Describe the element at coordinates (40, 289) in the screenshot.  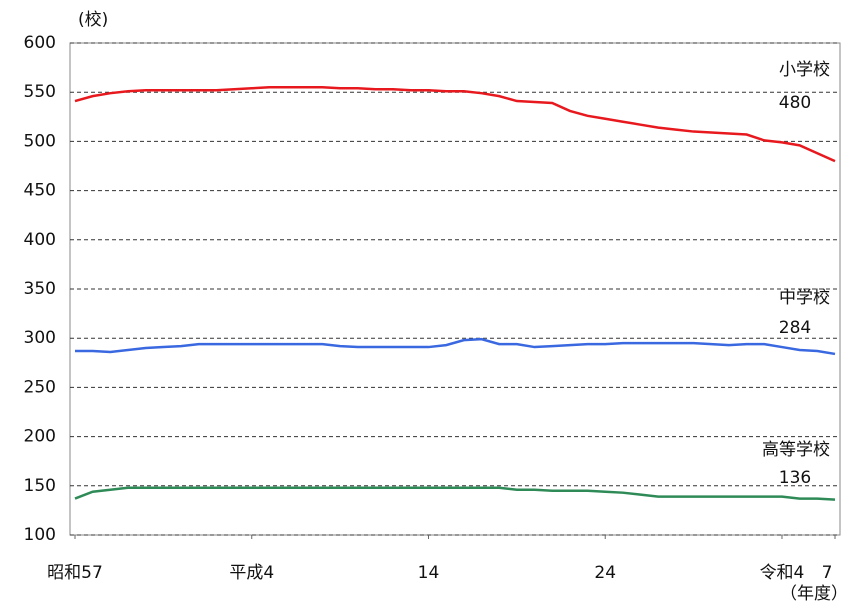
I see `y-tick-label: 350` at that location.